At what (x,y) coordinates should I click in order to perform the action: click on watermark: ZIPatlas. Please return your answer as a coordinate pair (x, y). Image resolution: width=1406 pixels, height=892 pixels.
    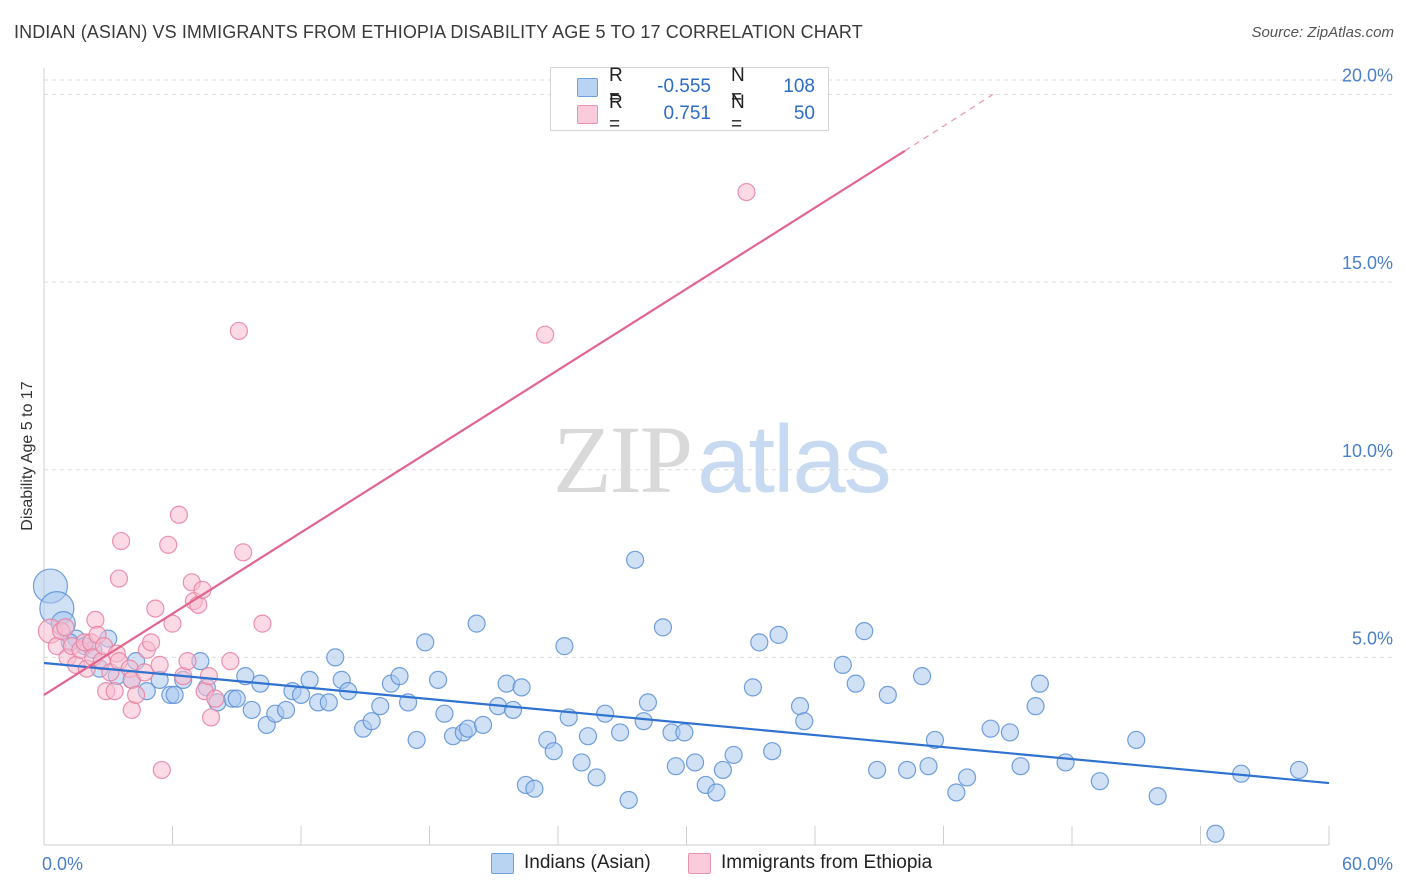
    Looking at the image, I should click on (722, 459).